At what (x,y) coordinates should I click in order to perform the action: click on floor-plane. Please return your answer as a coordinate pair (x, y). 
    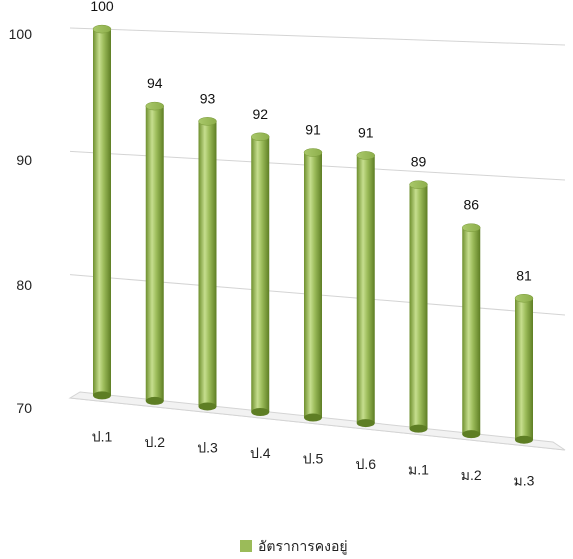
    Looking at the image, I should click on (317, 421).